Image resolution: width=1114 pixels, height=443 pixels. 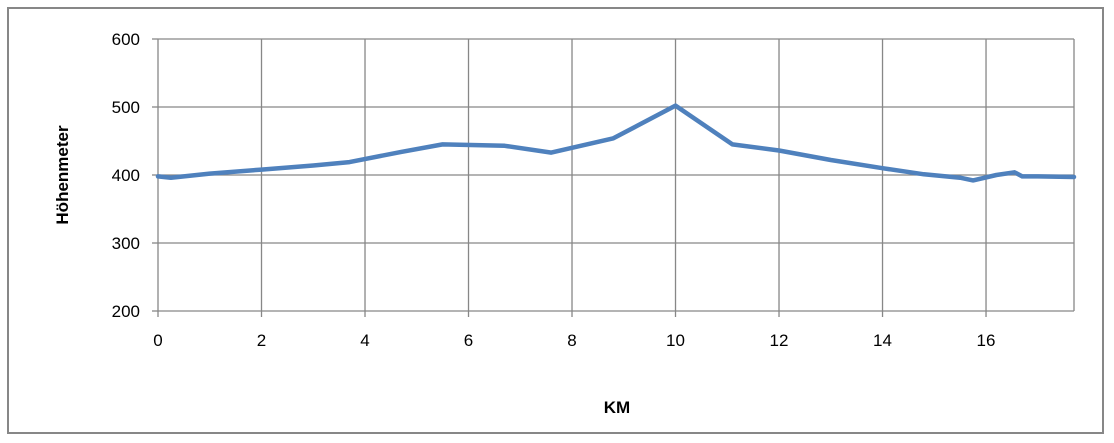 What do you see at coordinates (779, 340) in the screenshot?
I see `x-tick-label: 12` at bounding box center [779, 340].